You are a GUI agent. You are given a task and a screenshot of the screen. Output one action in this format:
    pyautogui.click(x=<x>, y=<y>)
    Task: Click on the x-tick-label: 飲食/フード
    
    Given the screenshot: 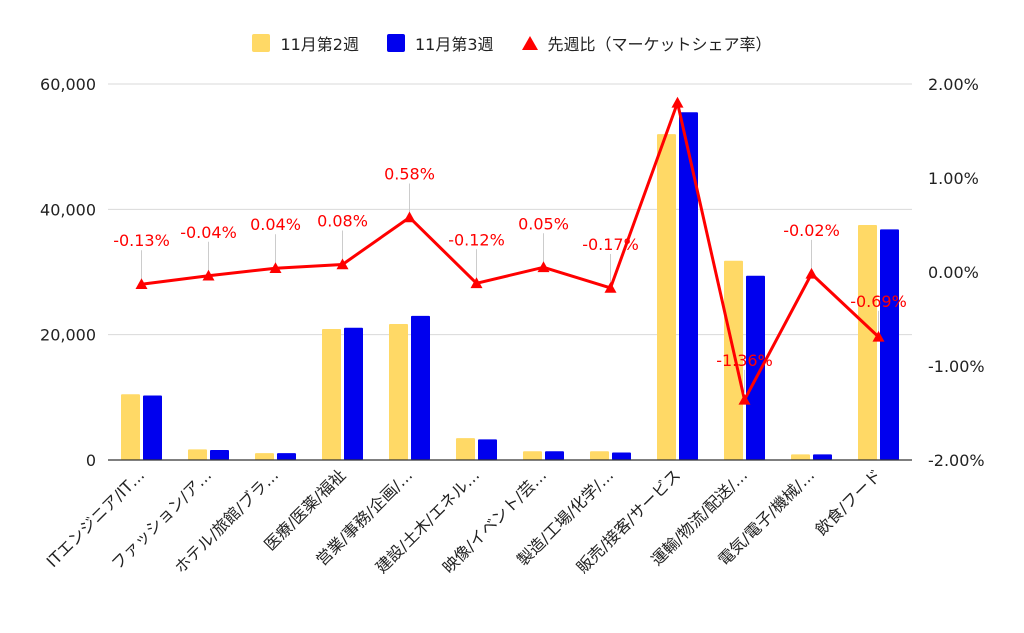 What is the action you would take?
    pyautogui.click(x=849, y=502)
    